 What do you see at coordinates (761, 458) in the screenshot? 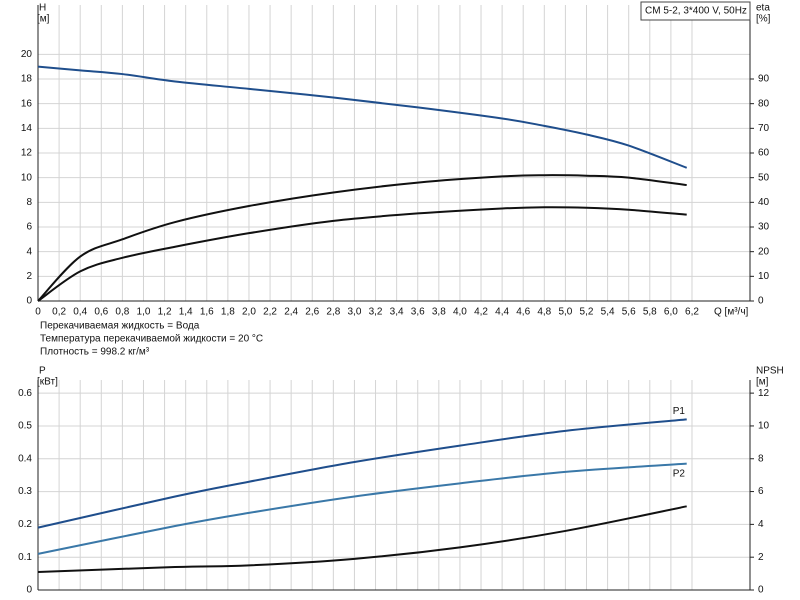
I see `y2-tick-label: 8` at bounding box center [761, 458].